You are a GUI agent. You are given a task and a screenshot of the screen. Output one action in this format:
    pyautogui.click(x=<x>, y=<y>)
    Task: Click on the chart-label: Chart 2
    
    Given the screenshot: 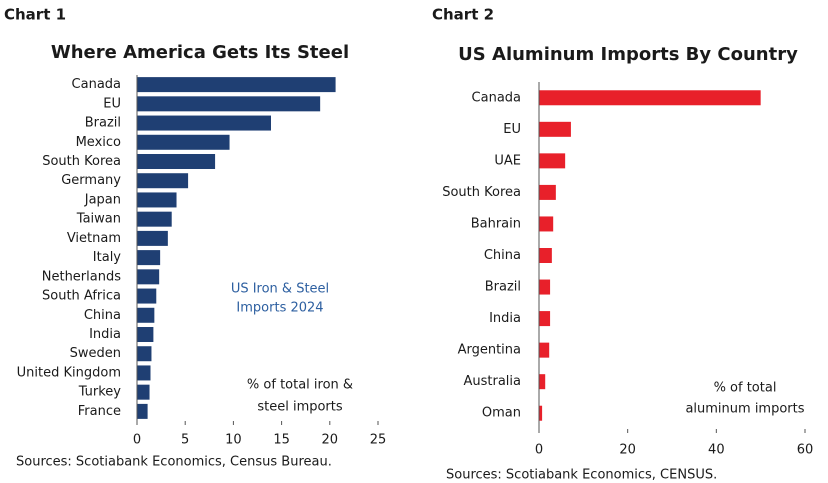 What is the action you would take?
    pyautogui.click(x=463, y=15)
    